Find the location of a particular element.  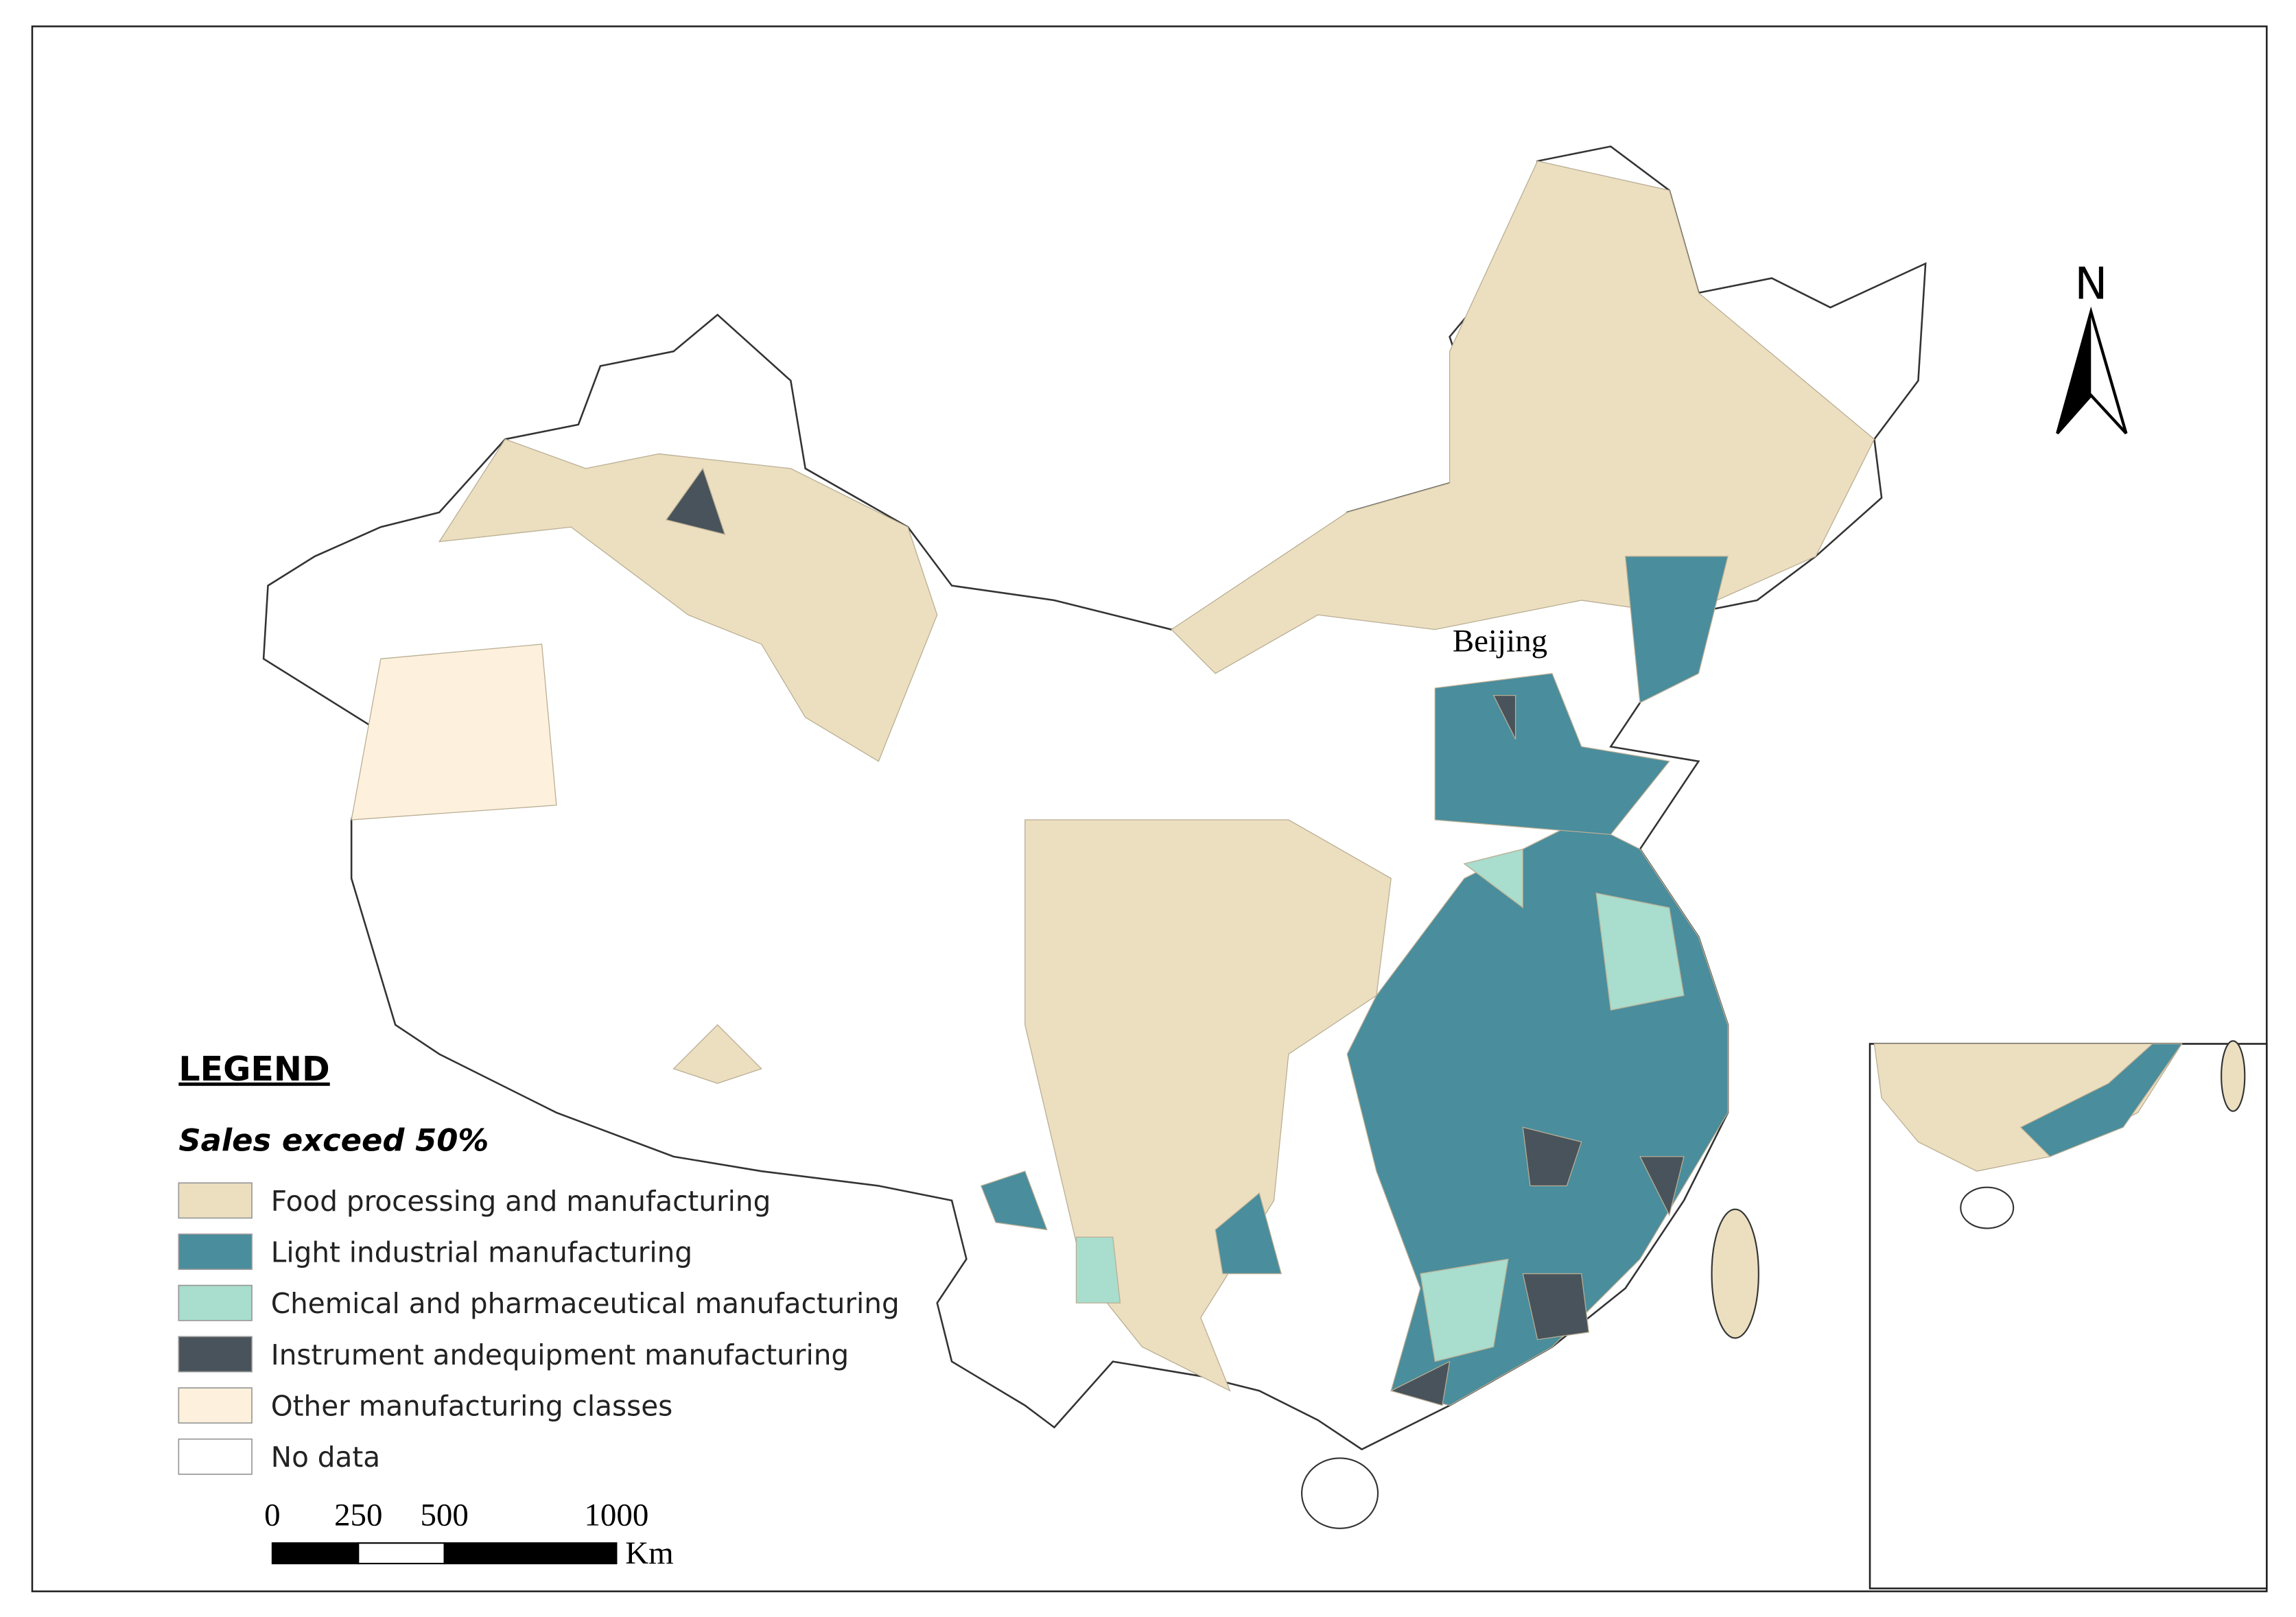

scale-tick-label: 500 is located at coordinates (444, 1515).